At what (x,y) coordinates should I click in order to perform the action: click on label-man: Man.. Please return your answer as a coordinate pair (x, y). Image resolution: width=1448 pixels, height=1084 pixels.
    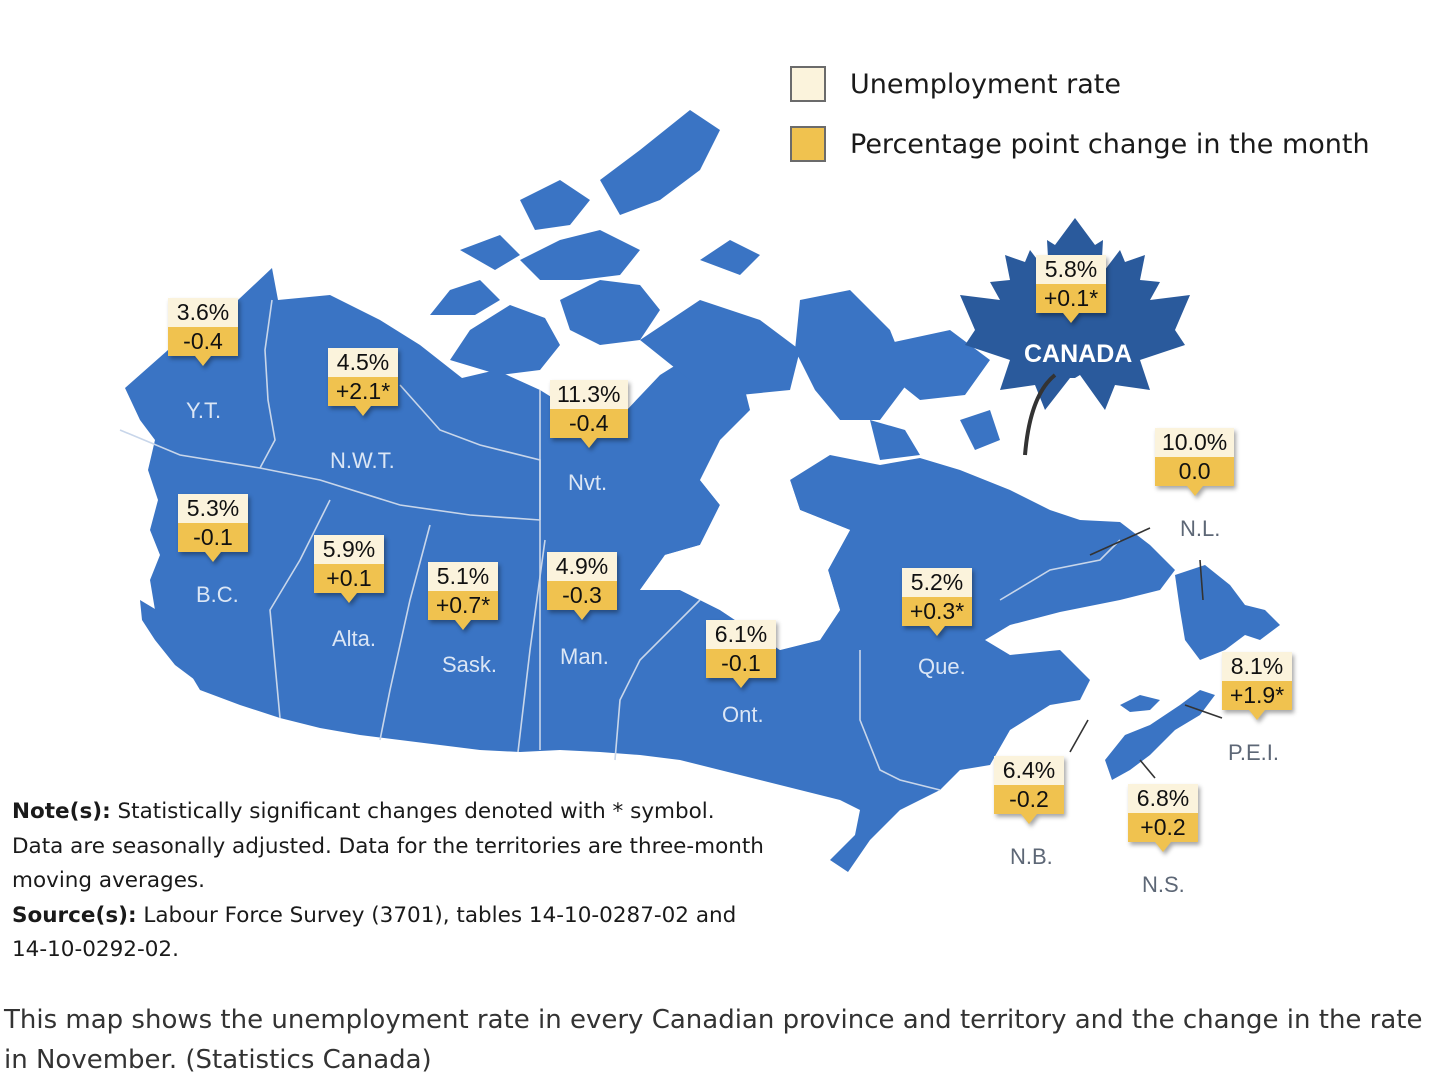
    Looking at the image, I should click on (584, 656).